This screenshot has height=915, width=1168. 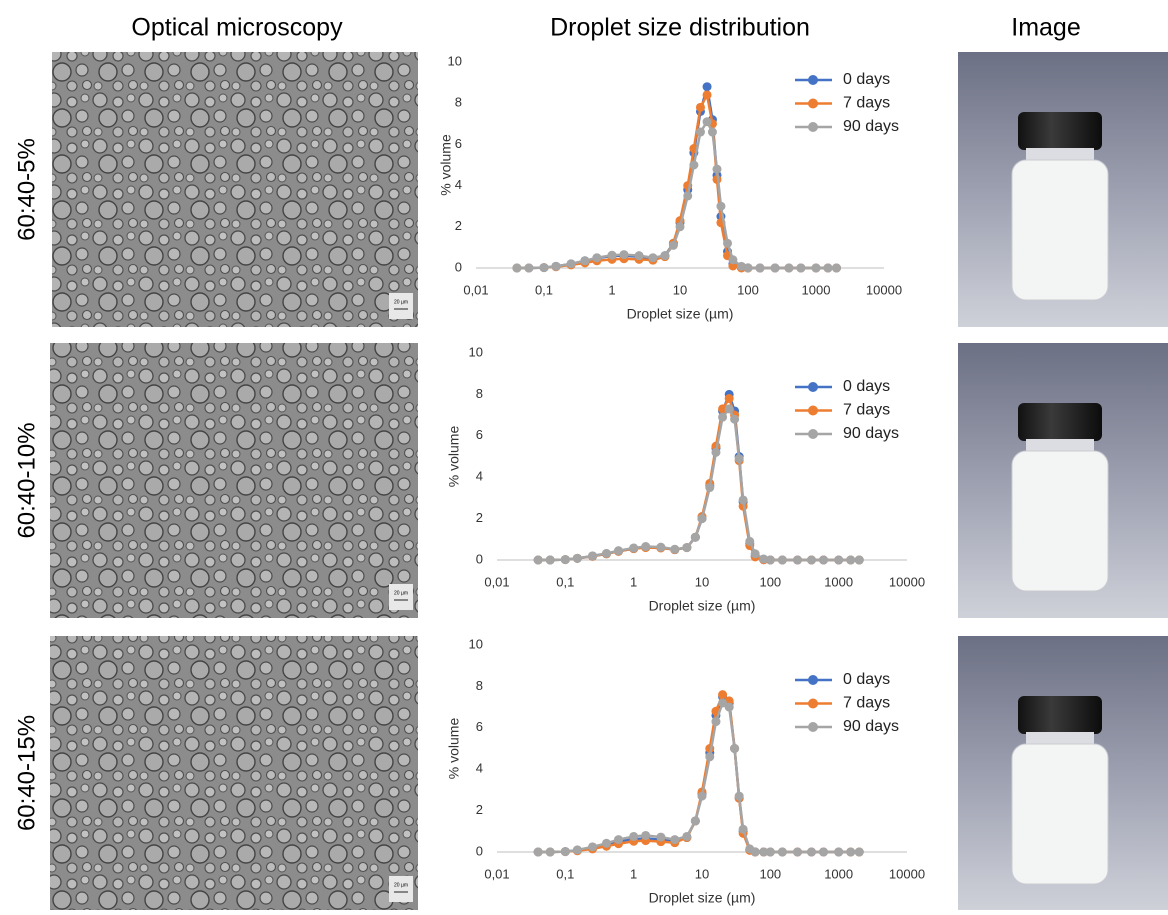 I want to click on y-tick-label: 8, so click(x=479, y=685).